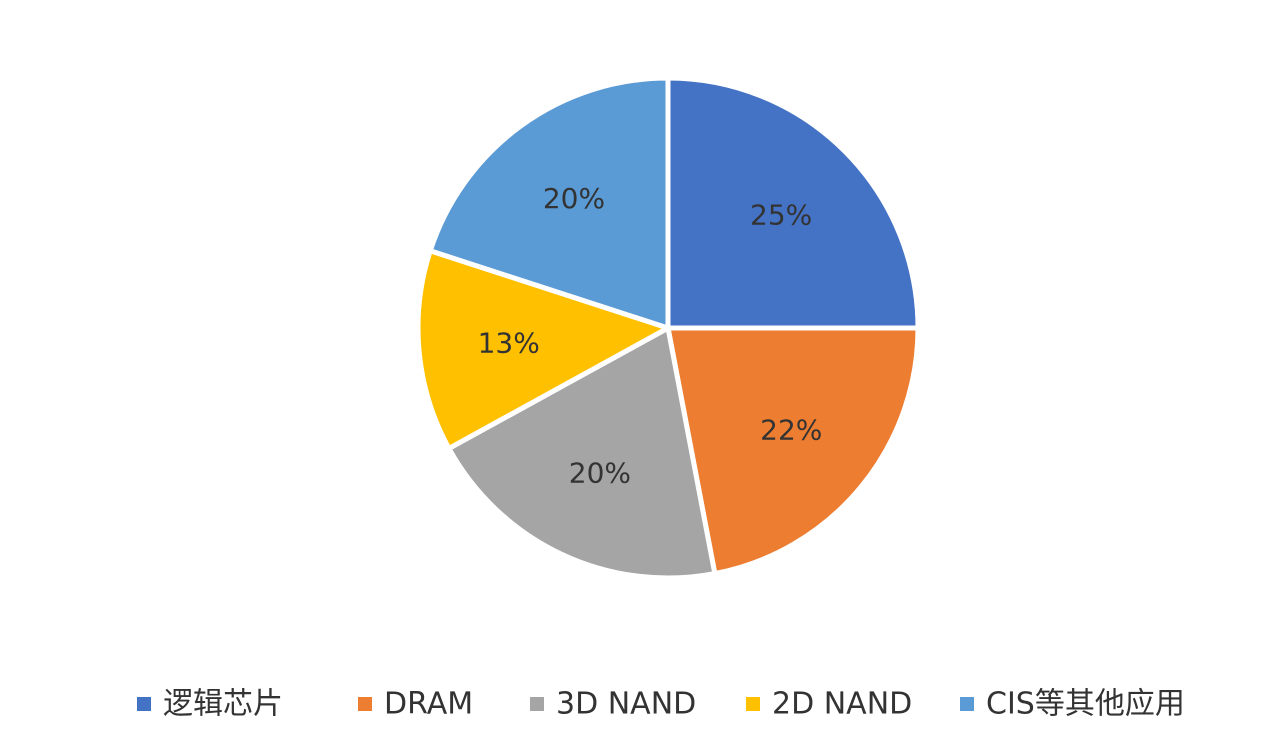  I want to click on pie-slice-labels: 25% 22% 20% 13% 20%, so click(650, 335).